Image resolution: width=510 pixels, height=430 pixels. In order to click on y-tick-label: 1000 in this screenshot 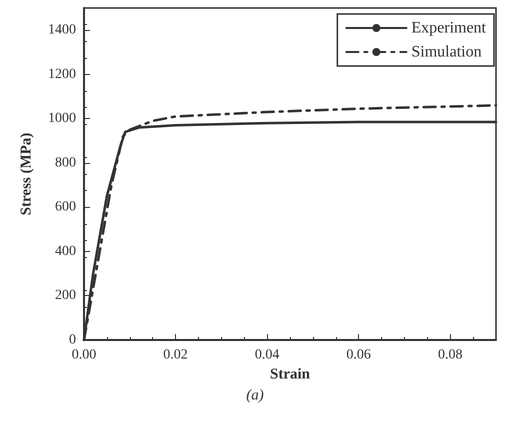, I will do `click(62, 118)`.